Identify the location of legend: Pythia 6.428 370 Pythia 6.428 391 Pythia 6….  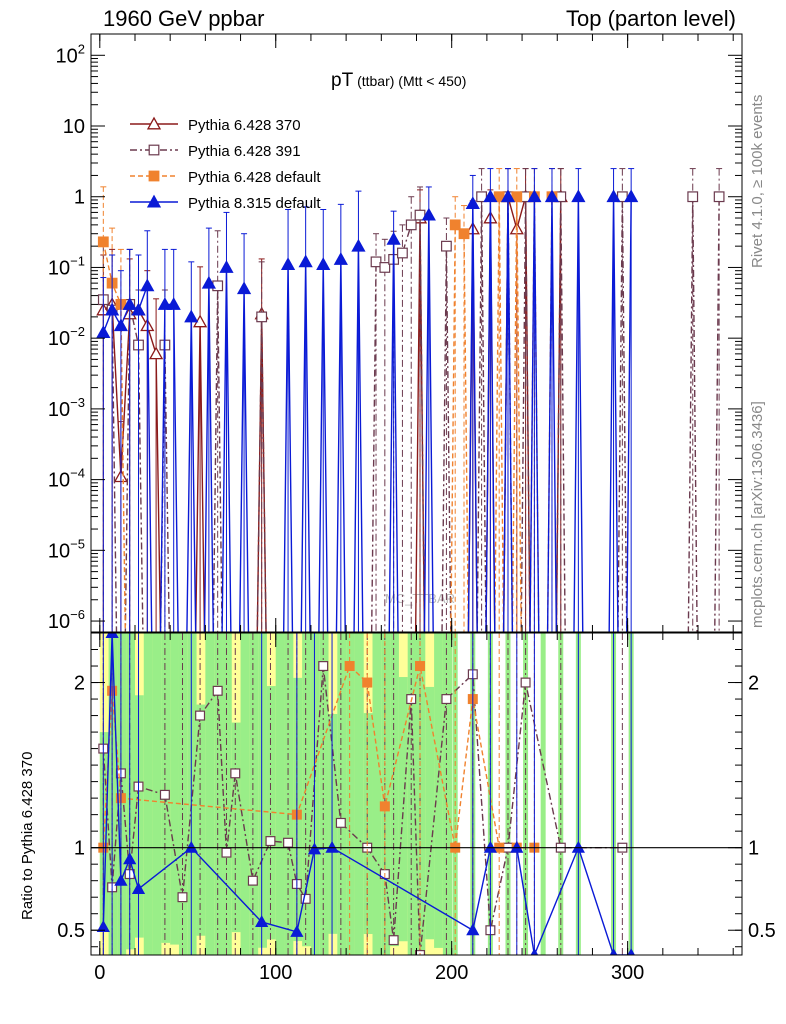
(225, 164).